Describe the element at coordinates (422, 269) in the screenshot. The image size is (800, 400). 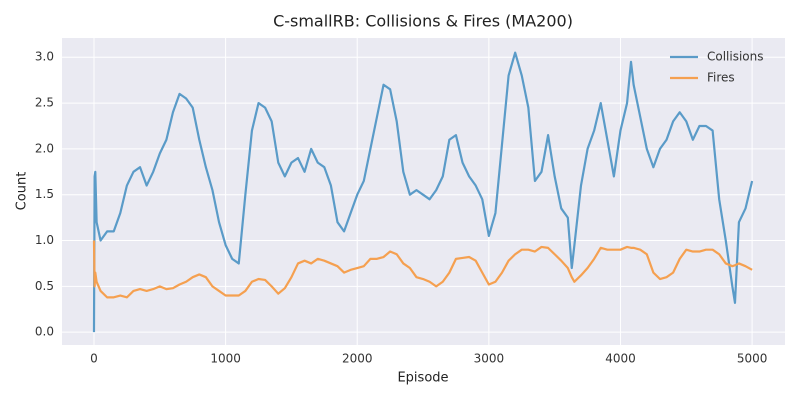
I see `line-series` at that location.